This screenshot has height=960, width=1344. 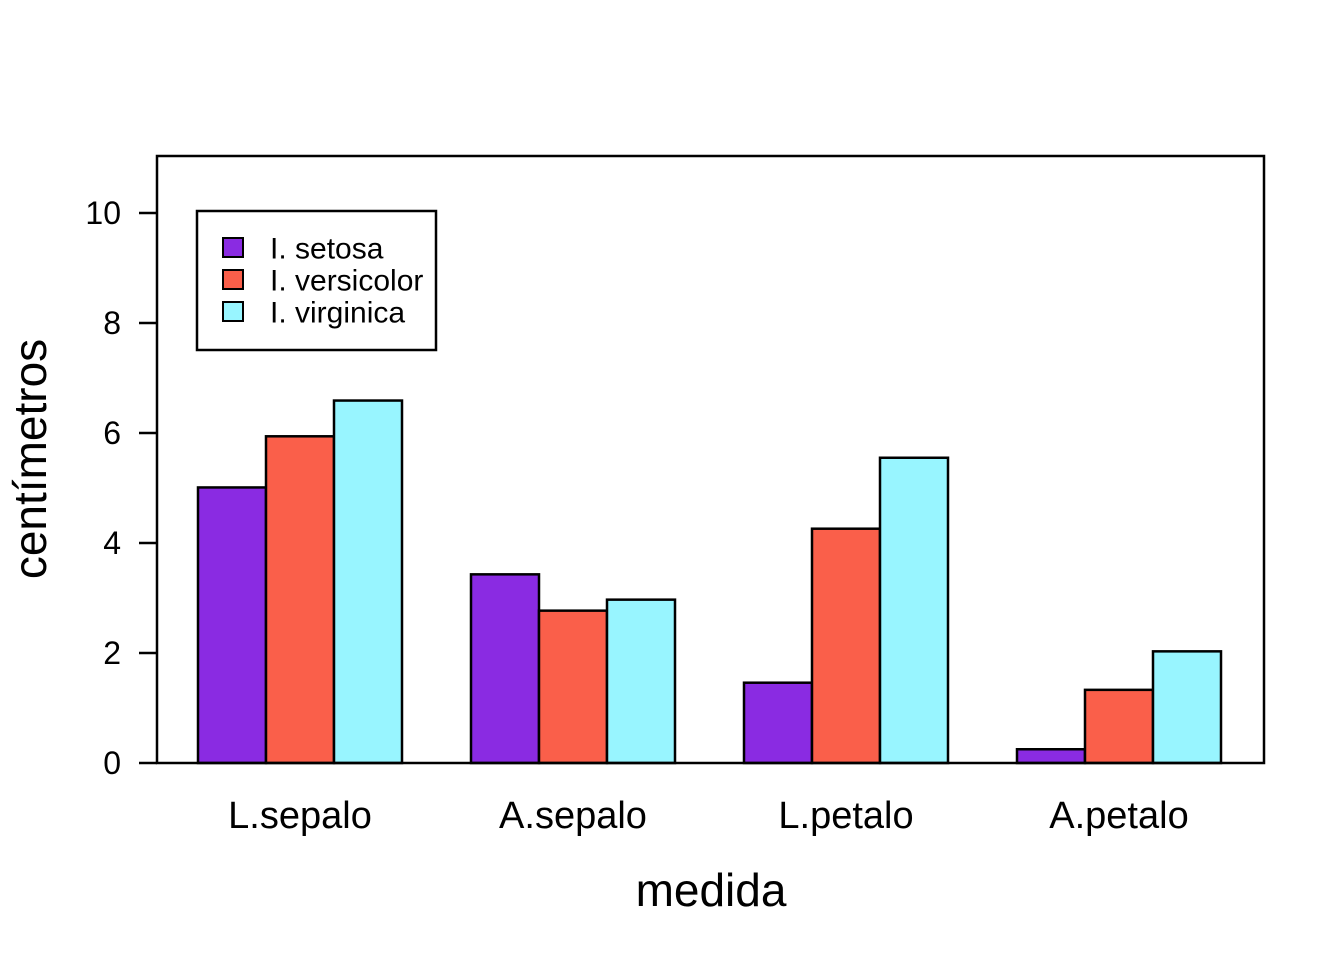 What do you see at coordinates (112, 653) in the screenshot?
I see `y-tick-label: 2` at bounding box center [112, 653].